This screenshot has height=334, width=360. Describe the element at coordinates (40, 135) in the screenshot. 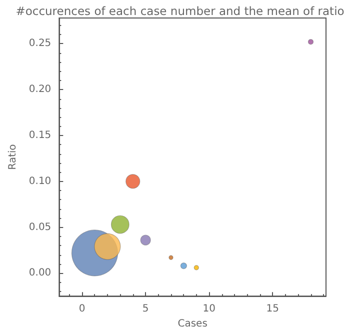

I see `y-tick-label: 0.15` at that location.